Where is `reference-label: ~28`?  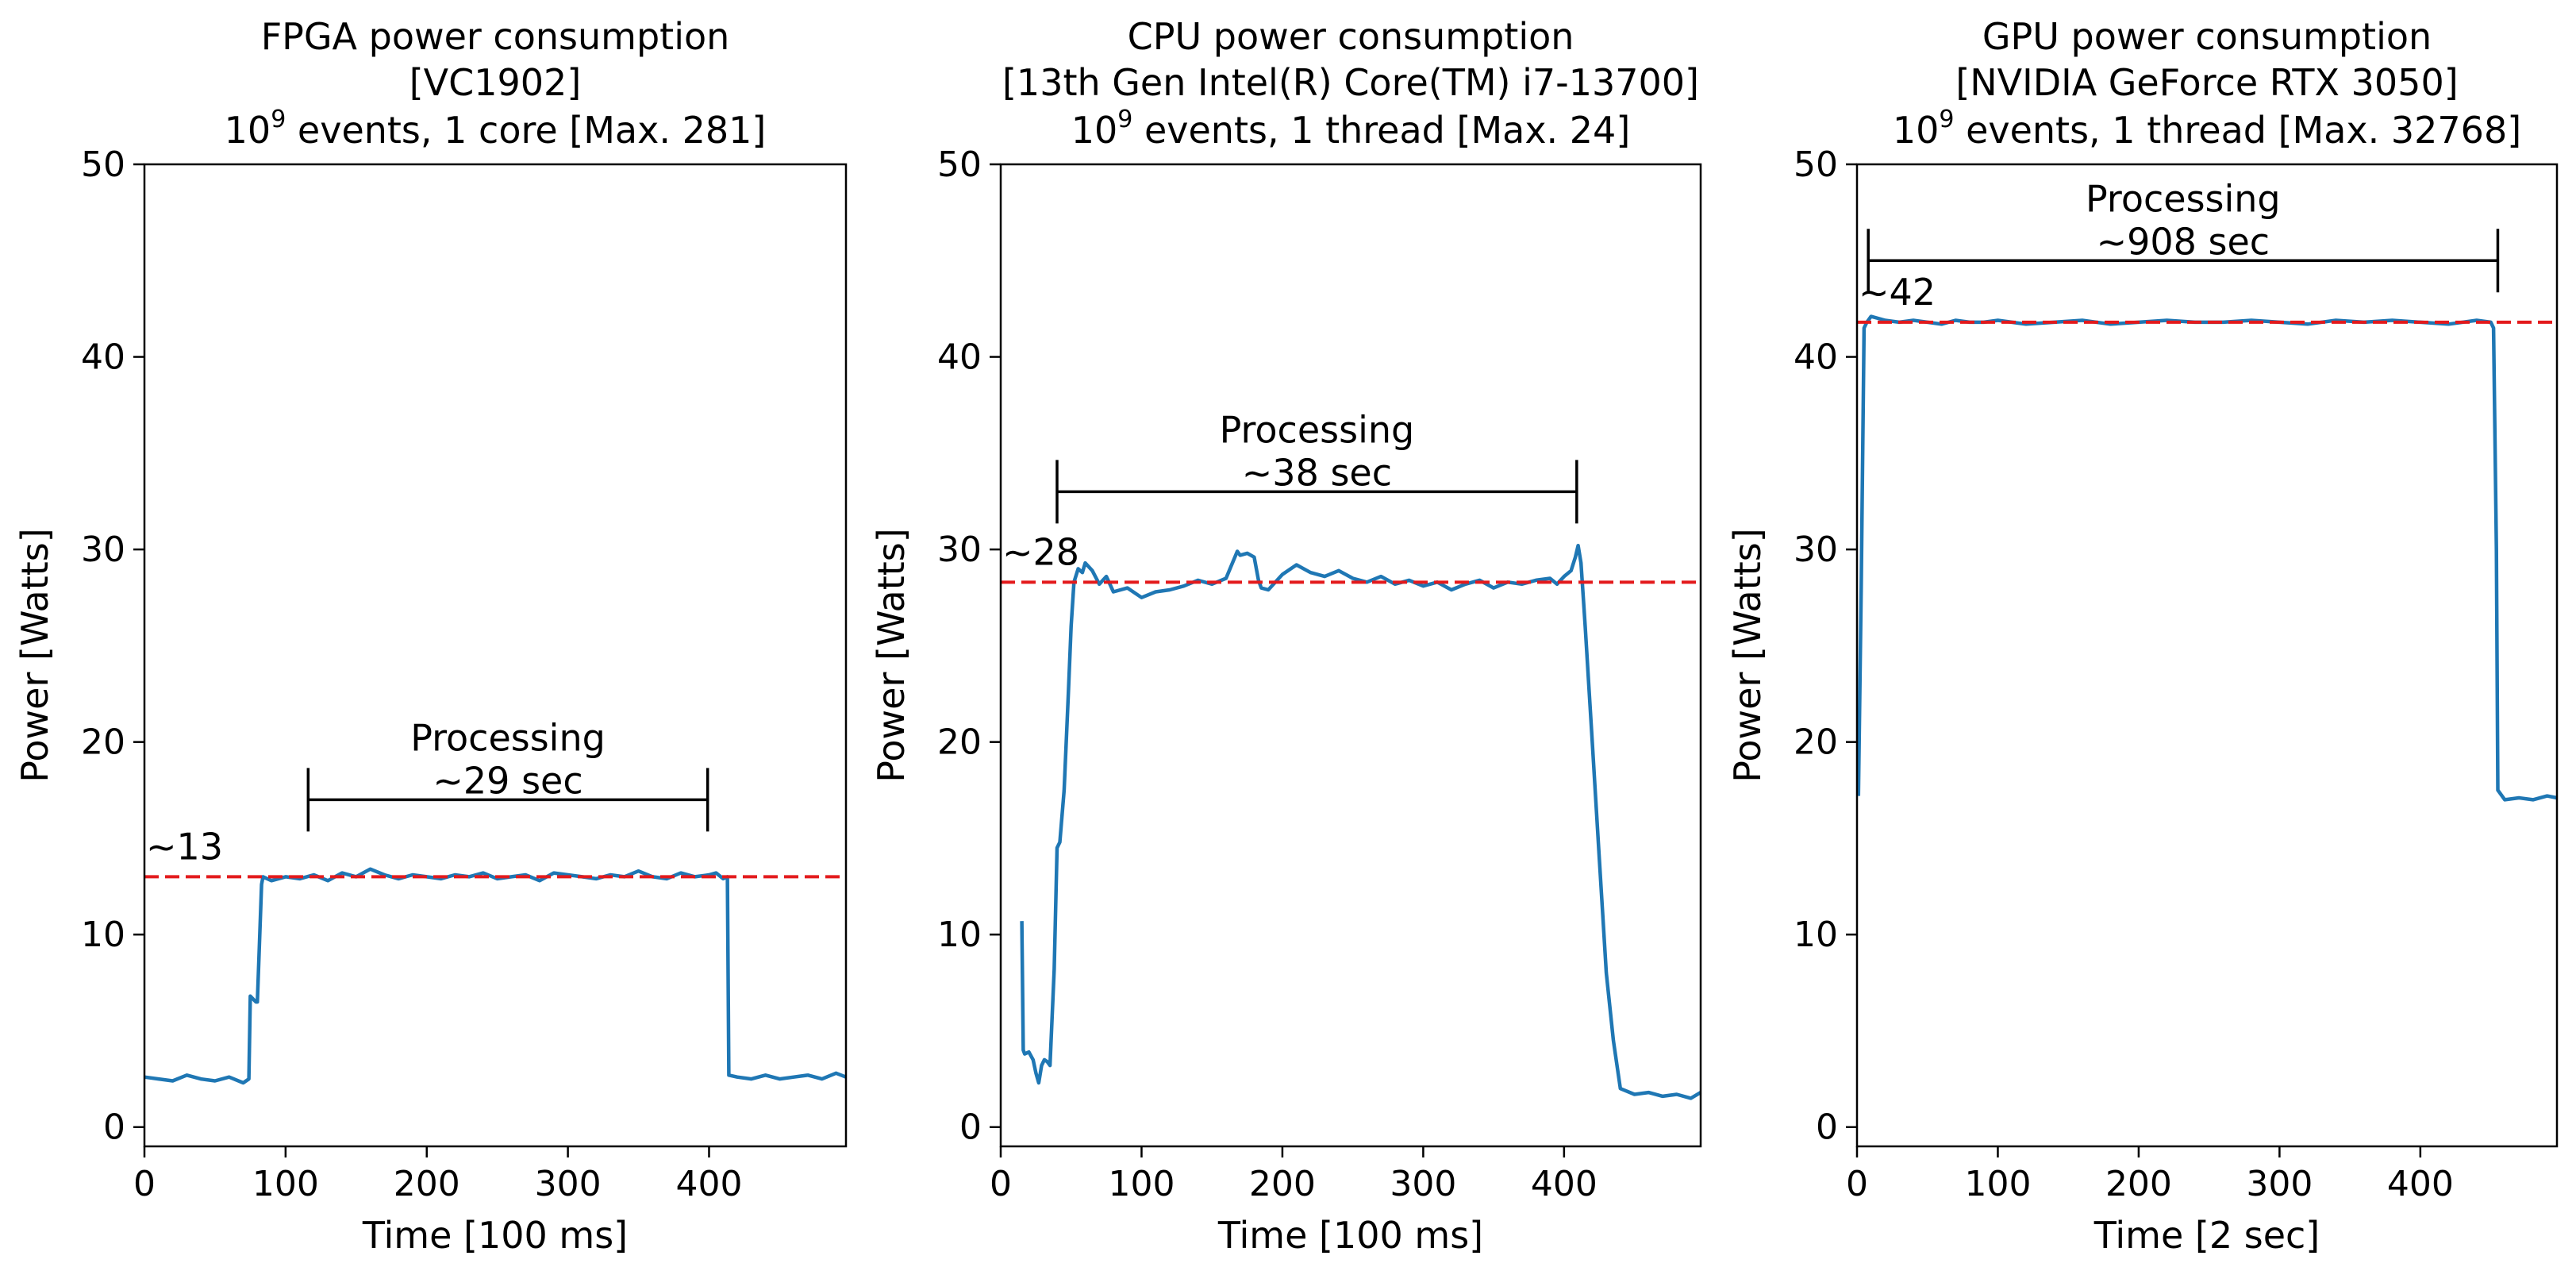 reference-label: ~28 is located at coordinates (1040, 551).